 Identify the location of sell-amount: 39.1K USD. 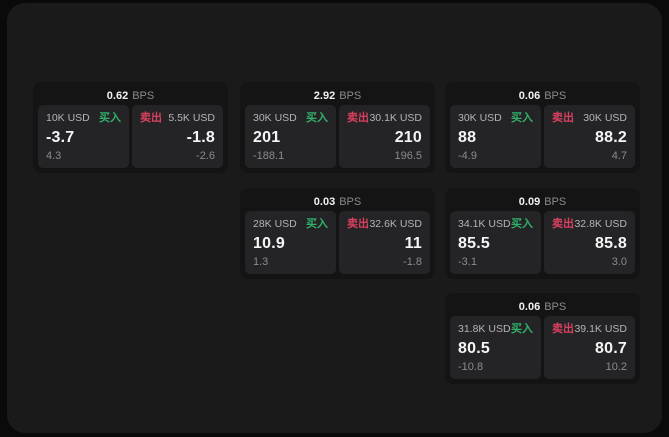
(600, 329).